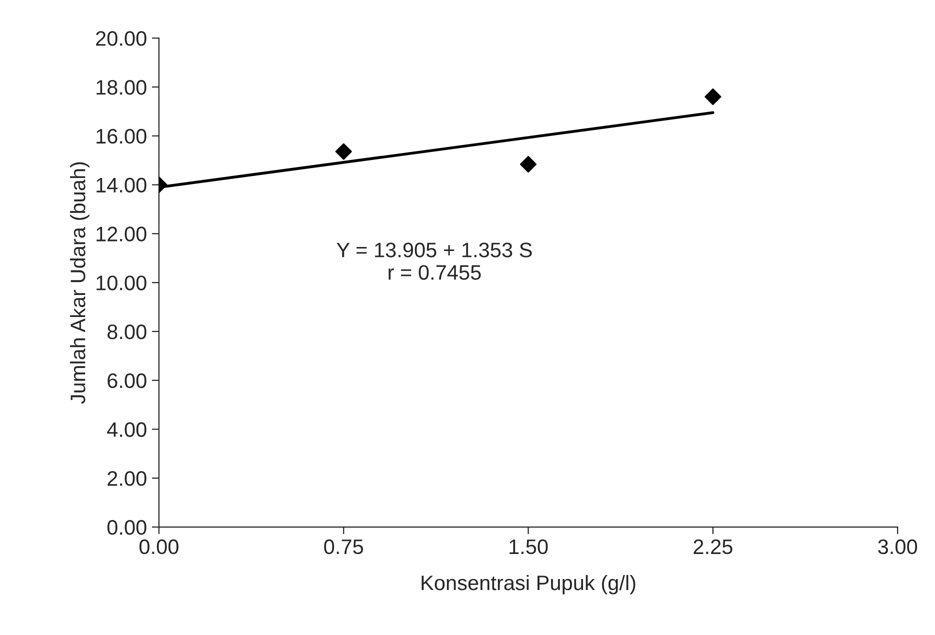  Describe the element at coordinates (344, 546) in the screenshot. I see `x-tick-label: 0.75` at that location.